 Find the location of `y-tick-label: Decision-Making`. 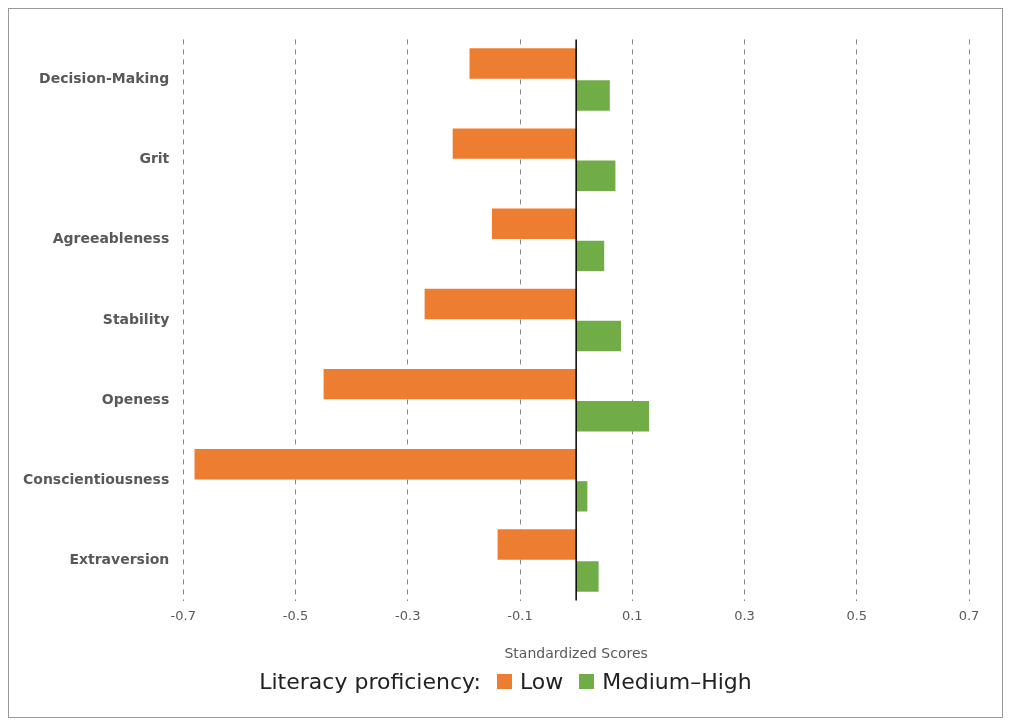

y-tick-label: Decision-Making is located at coordinates (104, 78).